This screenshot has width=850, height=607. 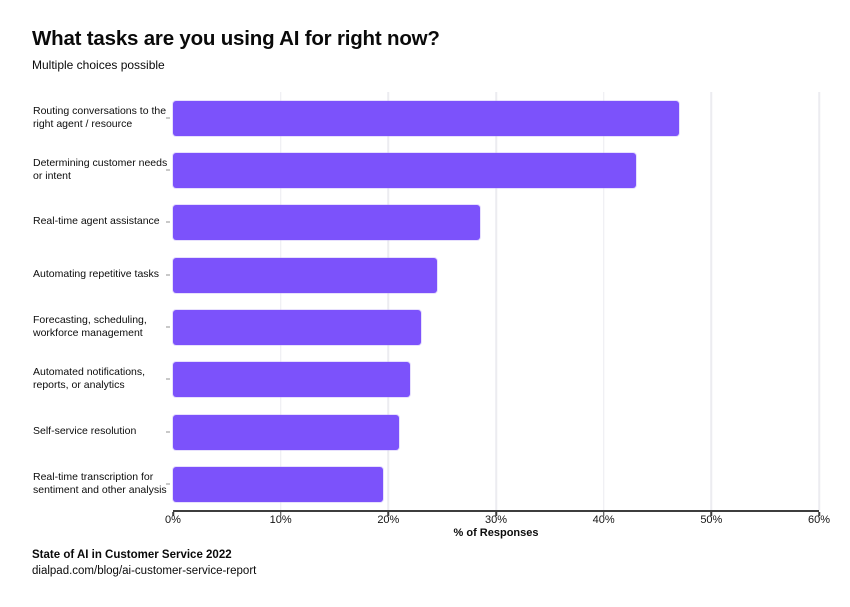 What do you see at coordinates (603, 301) in the screenshot?
I see `gridline-40pct` at bounding box center [603, 301].